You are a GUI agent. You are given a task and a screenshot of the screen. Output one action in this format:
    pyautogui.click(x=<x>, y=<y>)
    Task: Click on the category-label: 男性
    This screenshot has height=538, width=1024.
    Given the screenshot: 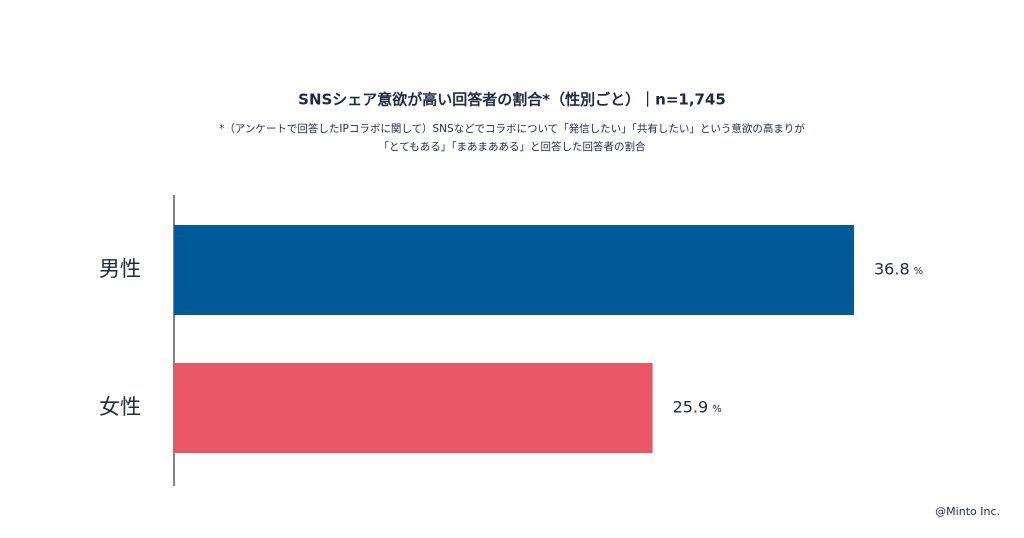 What is the action you would take?
    pyautogui.click(x=120, y=269)
    